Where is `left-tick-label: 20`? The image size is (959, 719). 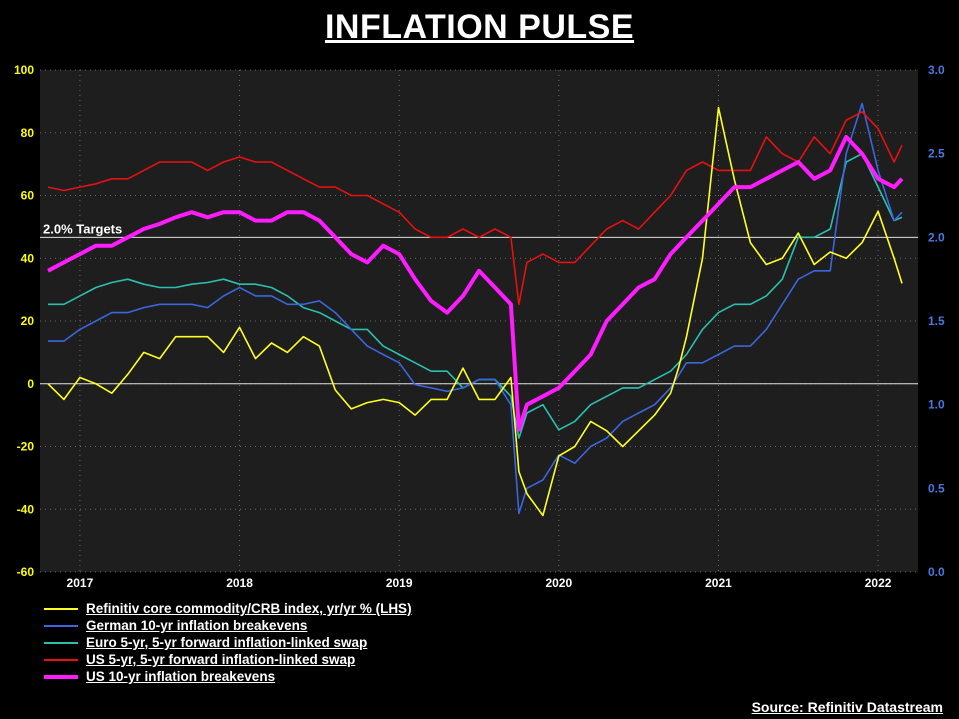 left-tick-label: 20 is located at coordinates (28, 321).